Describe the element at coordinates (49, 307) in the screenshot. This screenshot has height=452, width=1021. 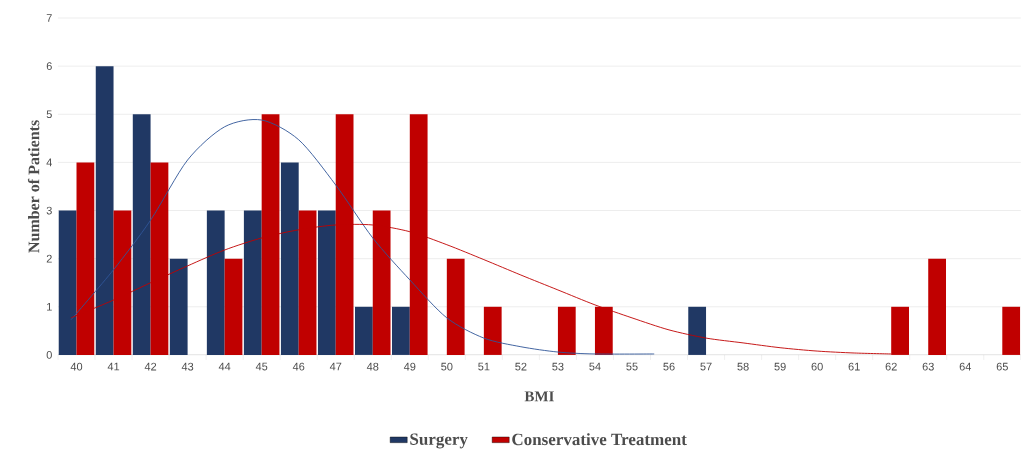
I see `y-tick-label: 1` at that location.